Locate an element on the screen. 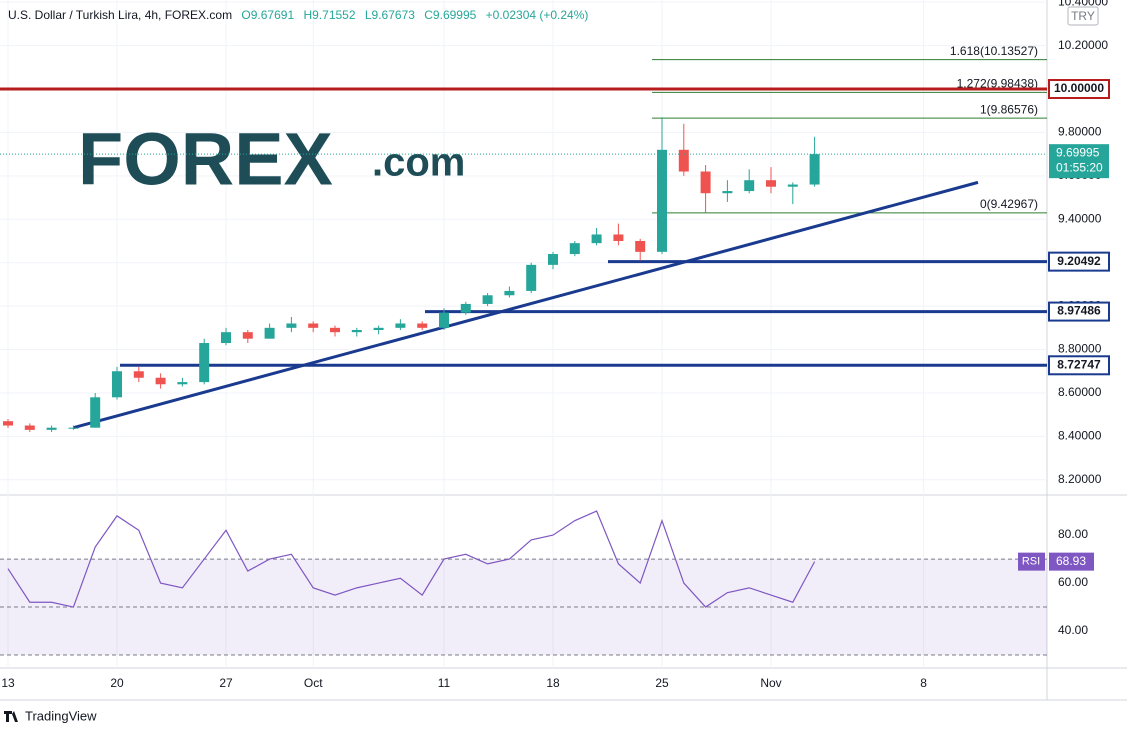 The width and height of the screenshot is (1127, 733). x-tick-label: 11 is located at coordinates (444, 683).